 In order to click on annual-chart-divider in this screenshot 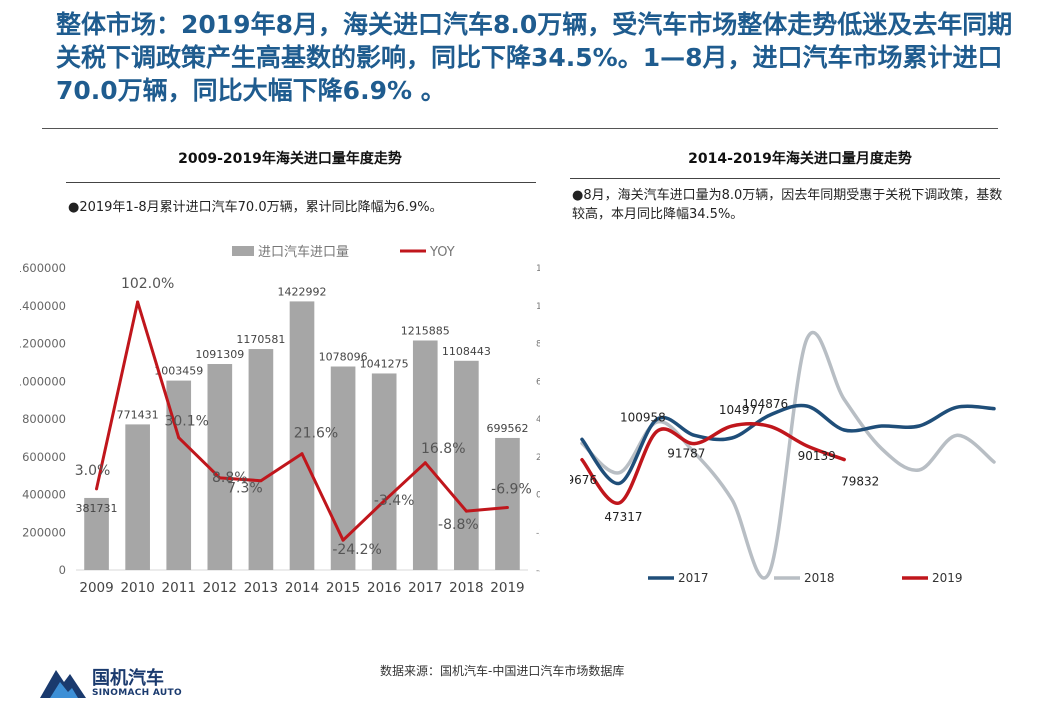, I will do `click(301, 182)`.